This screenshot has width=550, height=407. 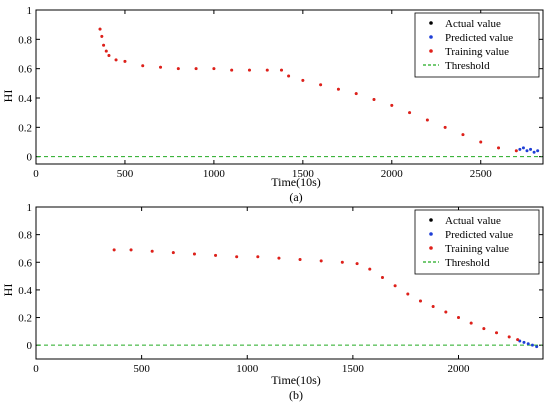 What do you see at coordinates (353, 369) in the screenshot?
I see `panel-b-x-tick-label: 1500` at bounding box center [353, 369].